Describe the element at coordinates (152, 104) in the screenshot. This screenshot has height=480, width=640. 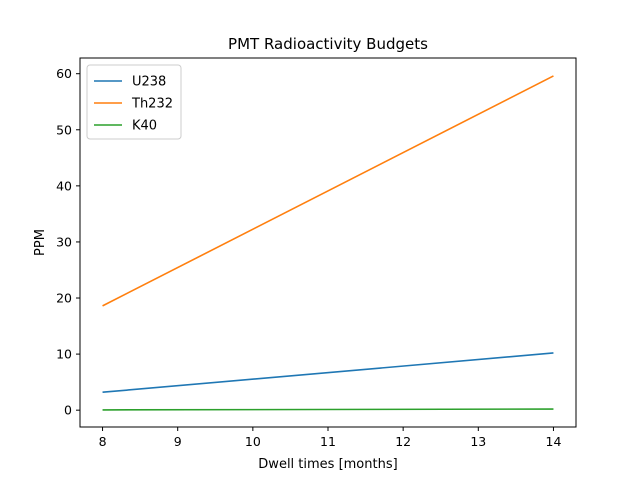
I see `legend-label-th232: Th232` at that location.